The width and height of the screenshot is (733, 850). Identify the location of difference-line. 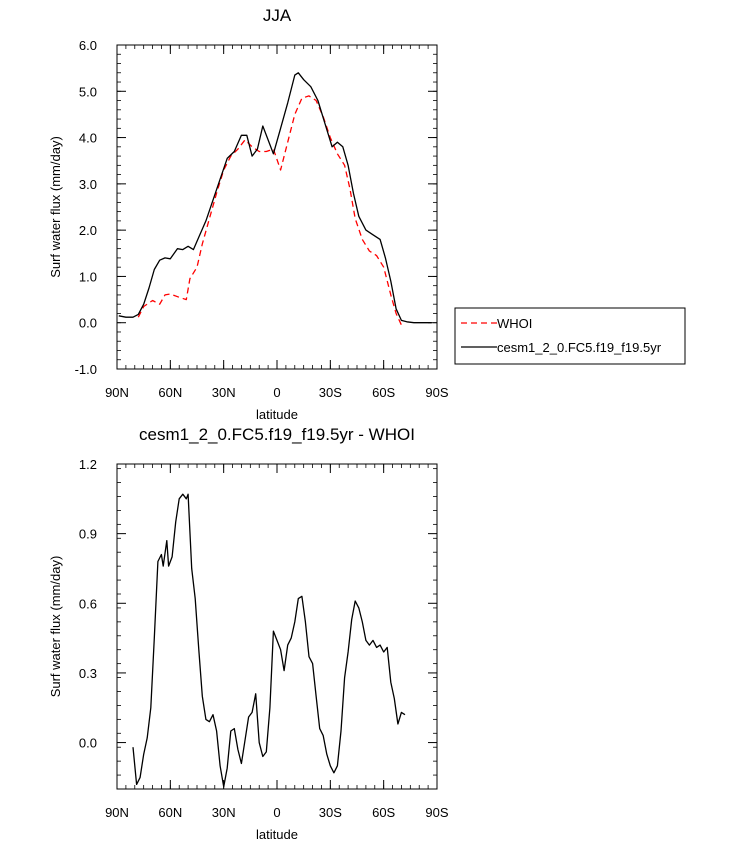
(269, 640).